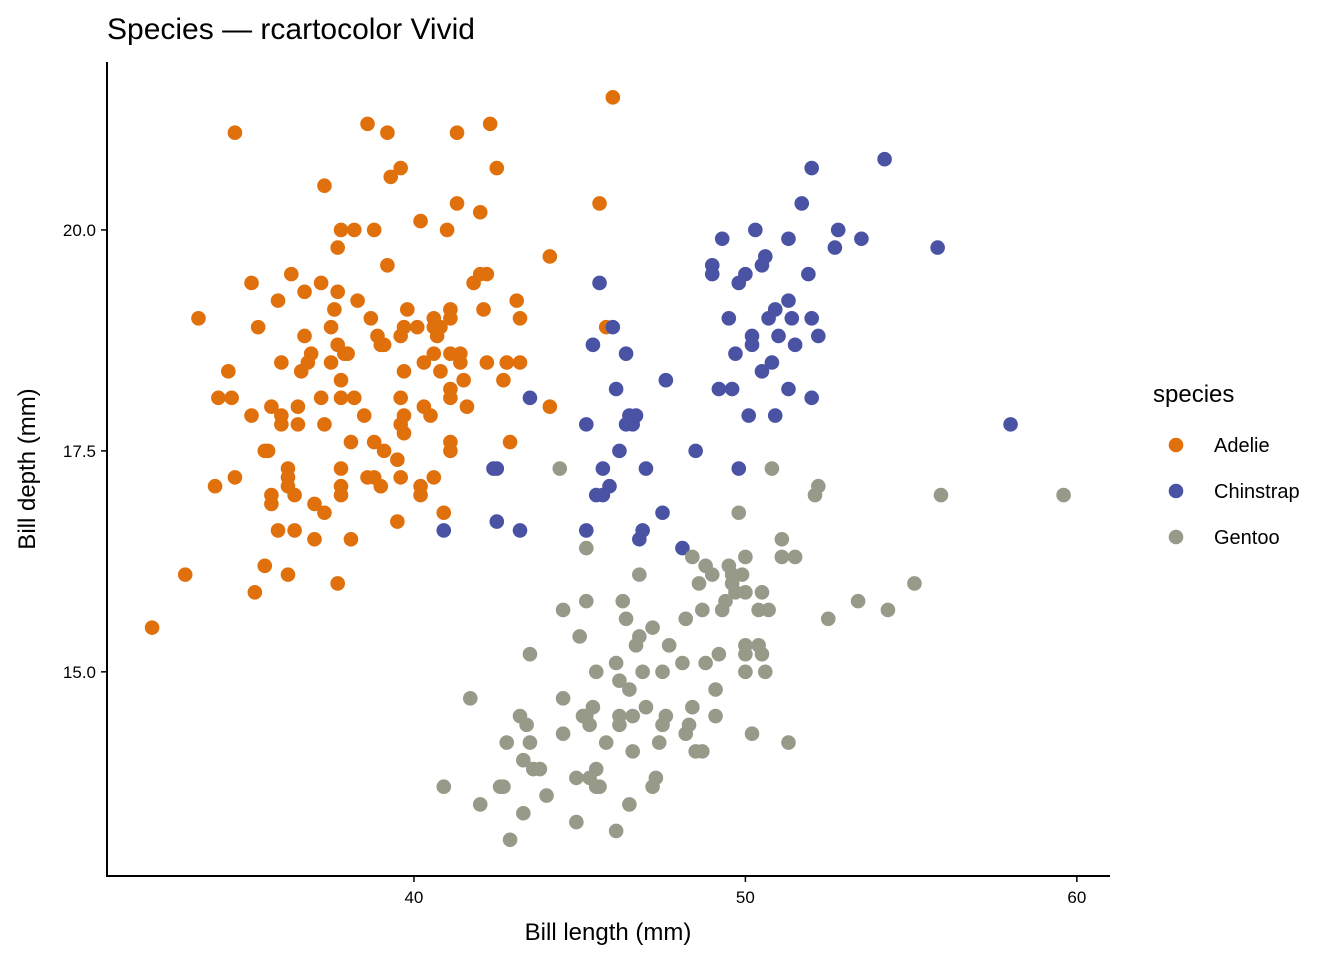 Image resolution: width=1344 pixels, height=960 pixels. What do you see at coordinates (1257, 492) in the screenshot?
I see `legend-label-chinstrap: Chinstrap` at bounding box center [1257, 492].